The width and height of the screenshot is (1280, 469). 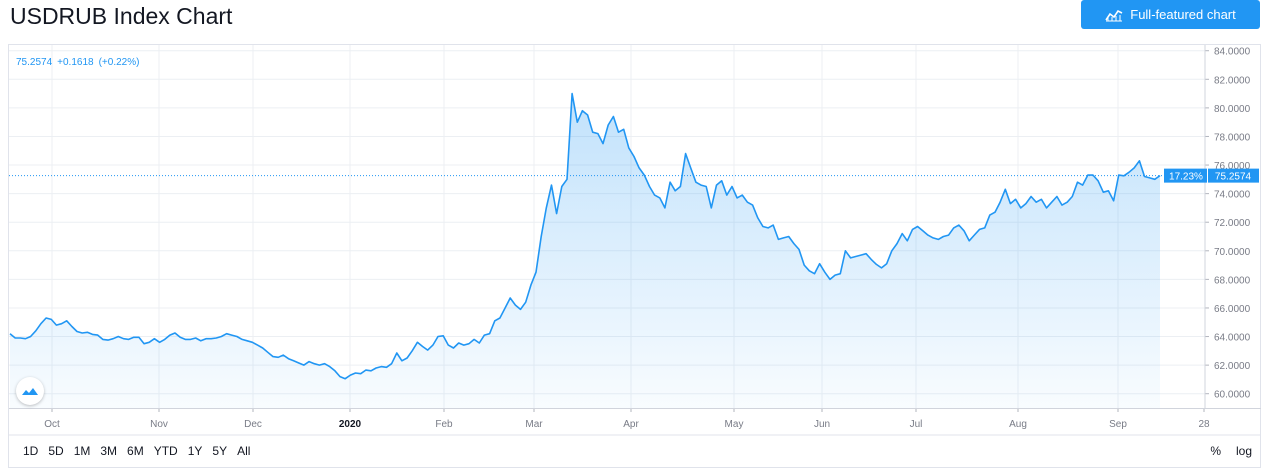 I want to click on y-tick-label: 68.0000, so click(x=1232, y=280).